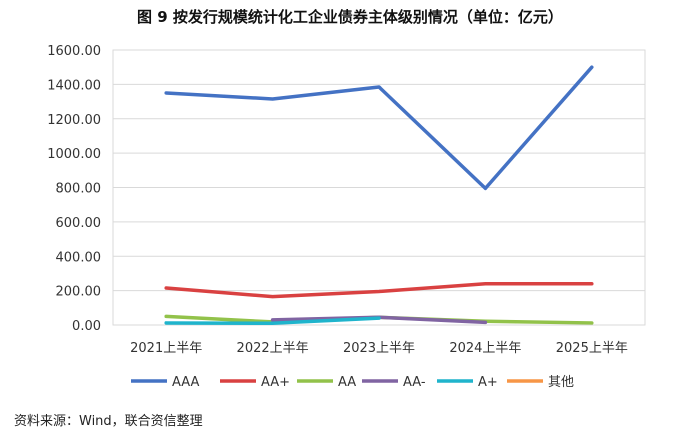 Image resolution: width=700 pixels, height=434 pixels. I want to click on y-tick-label: 1600.00, so click(74, 51).